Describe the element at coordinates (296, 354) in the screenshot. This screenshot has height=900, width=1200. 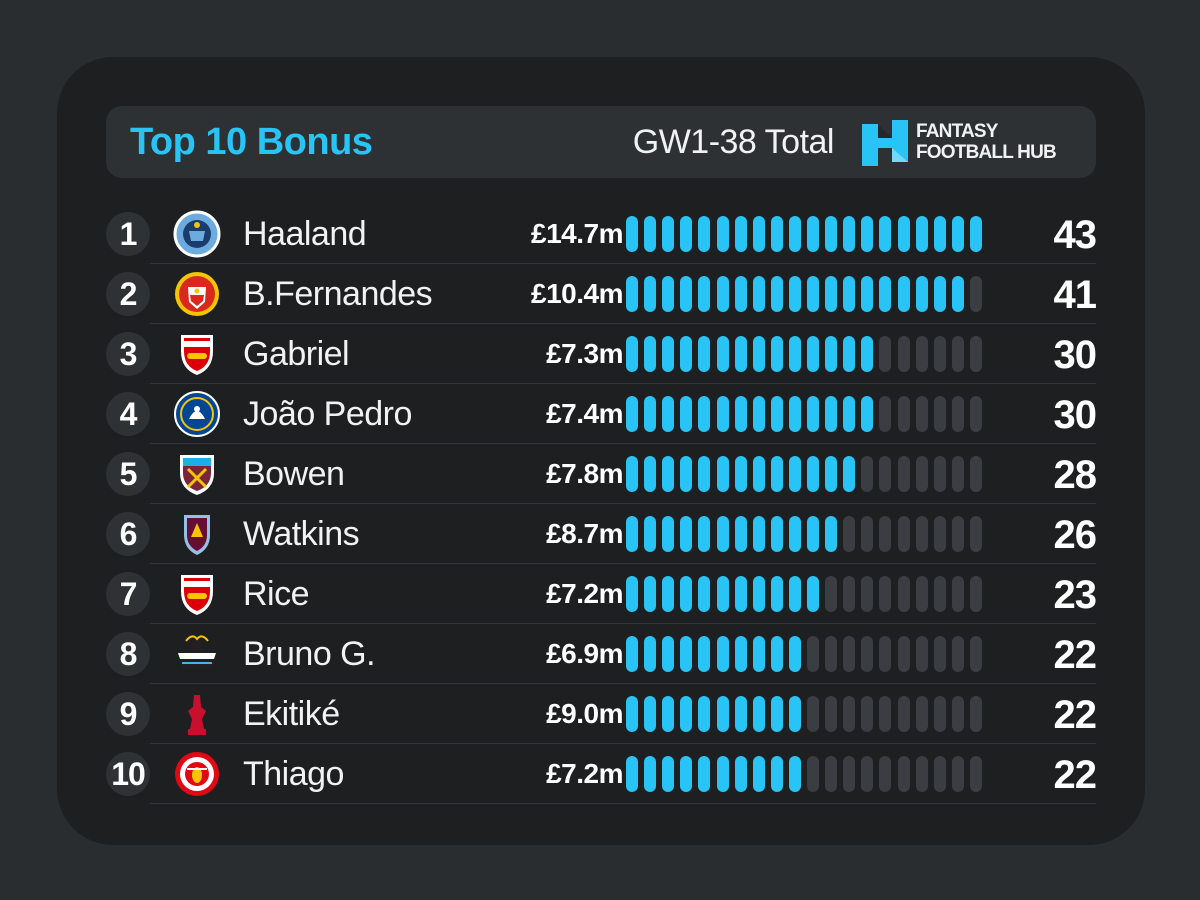
I see `player-name: Gabriel` at that location.